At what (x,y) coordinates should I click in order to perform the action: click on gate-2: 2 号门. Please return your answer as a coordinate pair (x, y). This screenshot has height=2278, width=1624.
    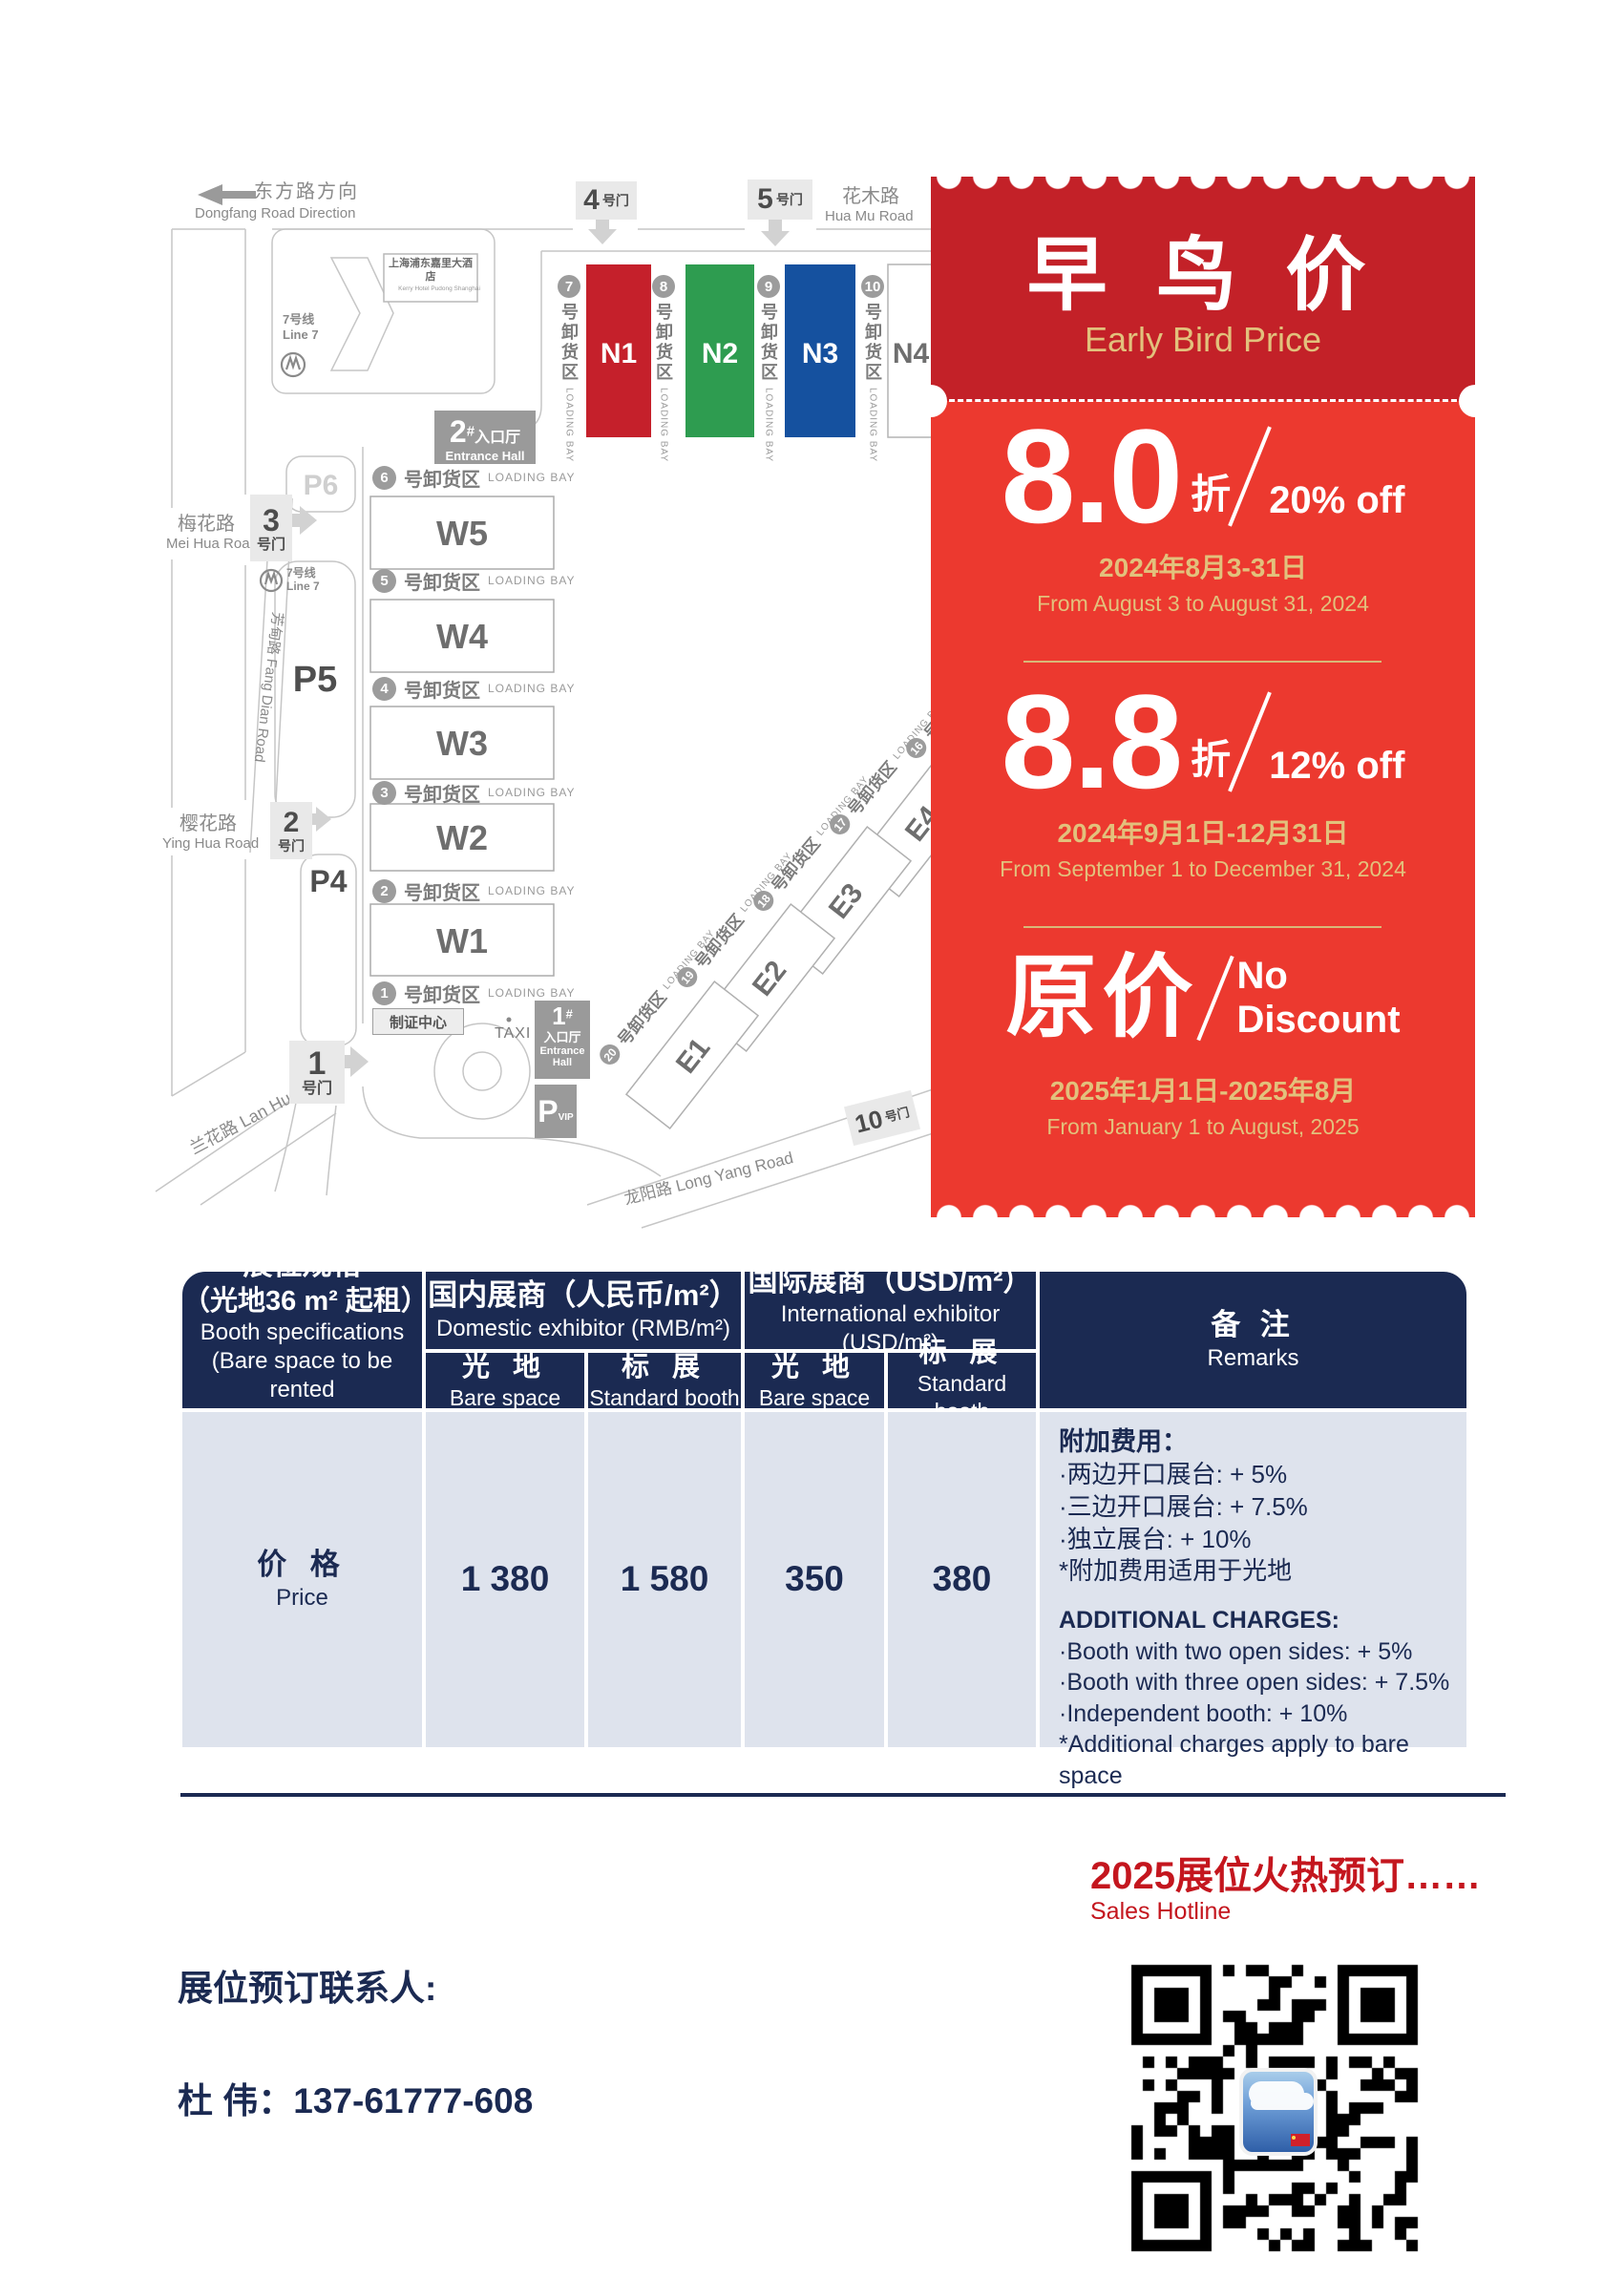
    Looking at the image, I should click on (291, 830).